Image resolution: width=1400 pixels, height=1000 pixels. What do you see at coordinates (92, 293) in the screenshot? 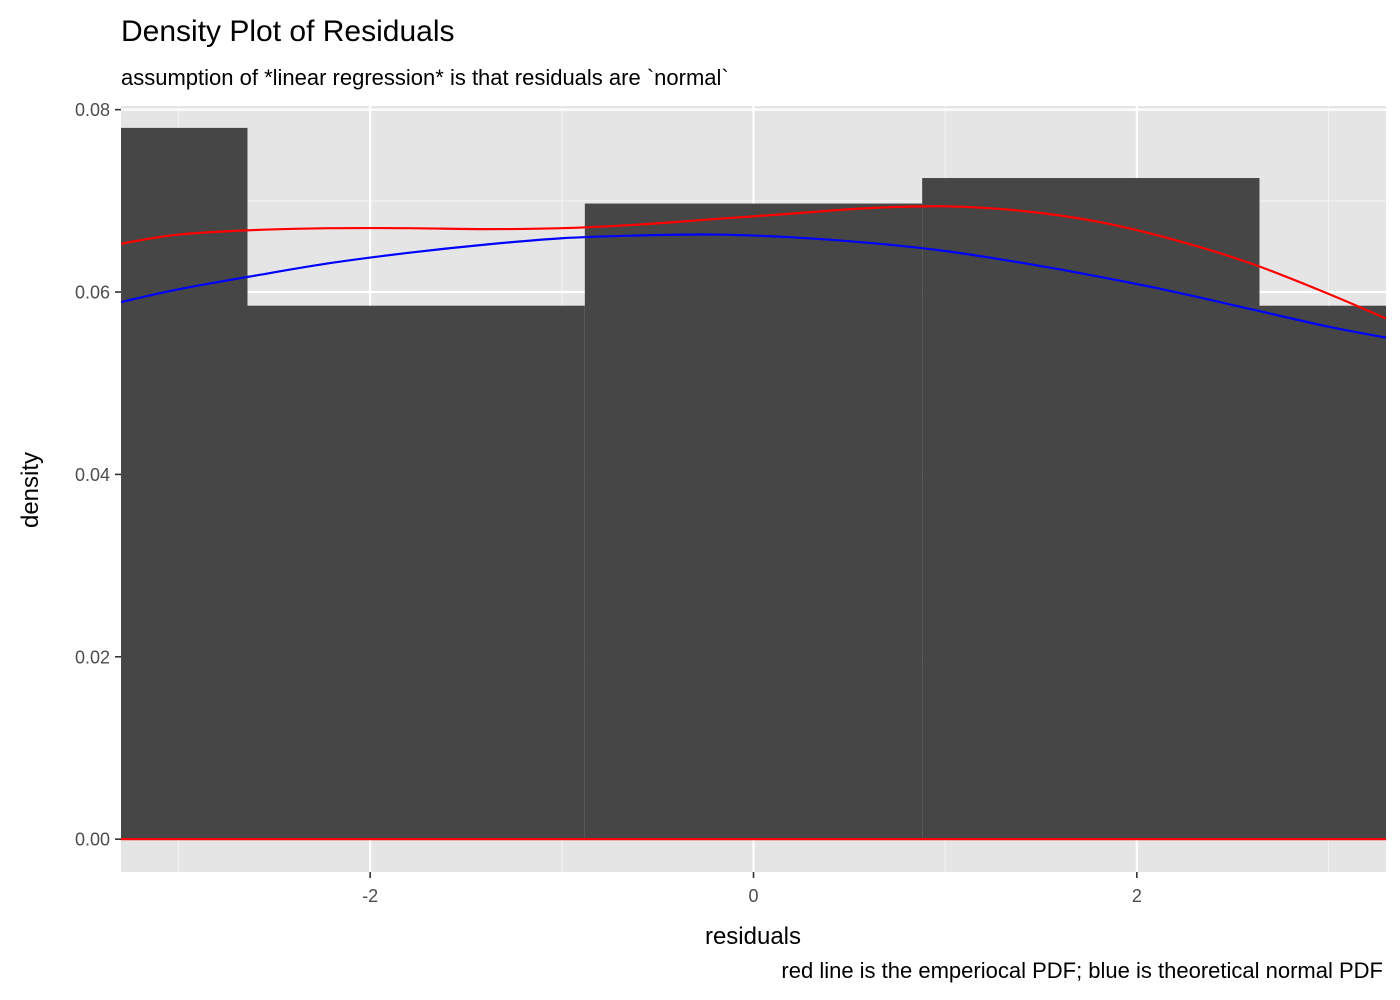
I see `y-tick-label: 0.06` at bounding box center [92, 293].